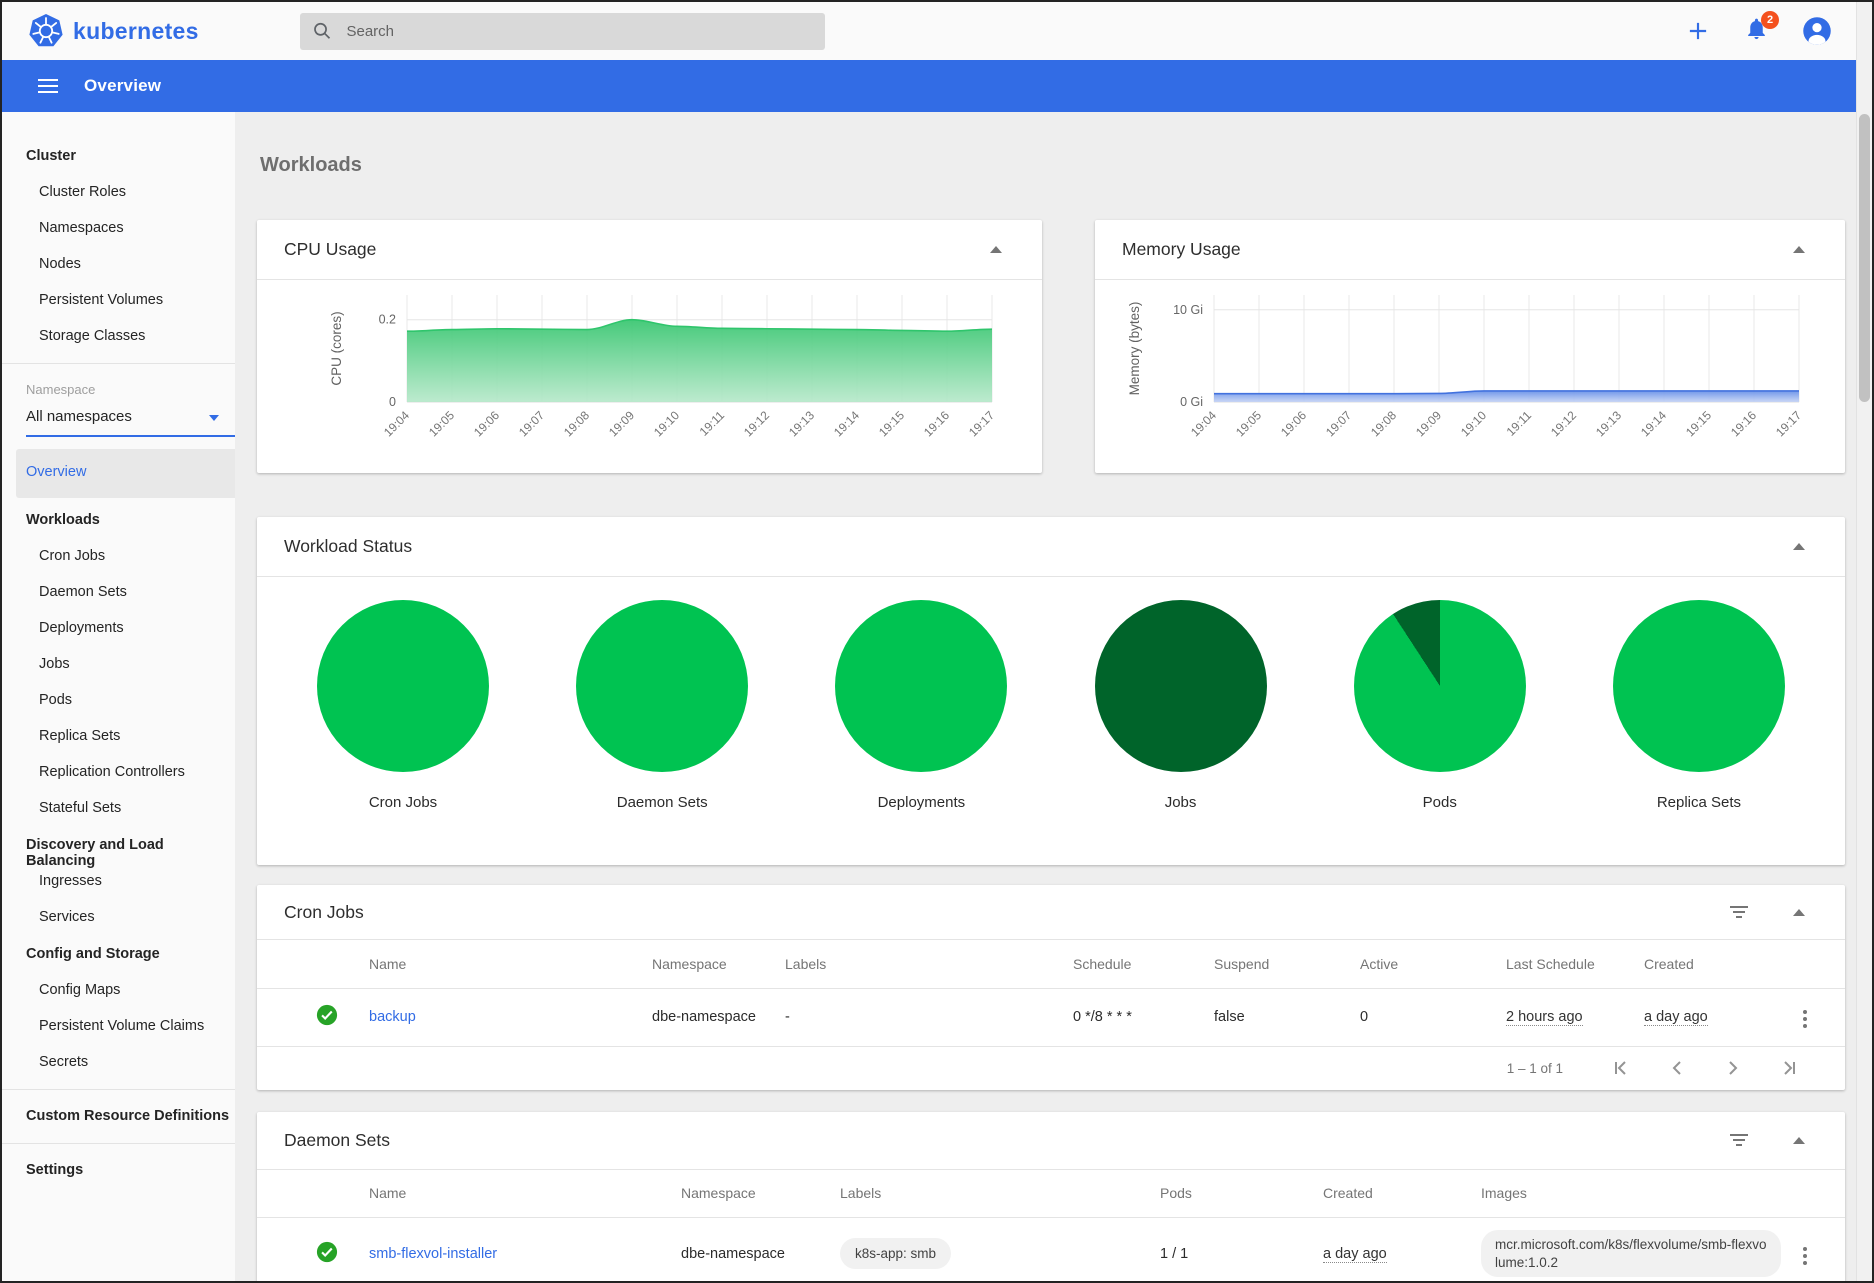 Image resolution: width=1874 pixels, height=1283 pixels. What do you see at coordinates (54, 664) in the screenshot?
I see `sidebar-item-jobs: Jobs` at bounding box center [54, 664].